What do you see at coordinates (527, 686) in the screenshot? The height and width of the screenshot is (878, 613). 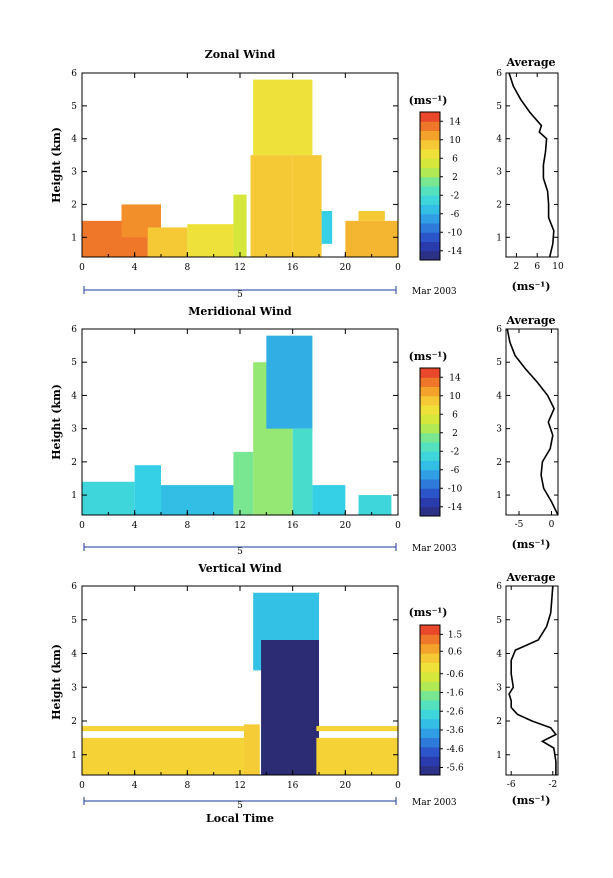 I see `vertical-wind-average-profile: 1 2 3 4 5 6 -6 -2` at bounding box center [527, 686].